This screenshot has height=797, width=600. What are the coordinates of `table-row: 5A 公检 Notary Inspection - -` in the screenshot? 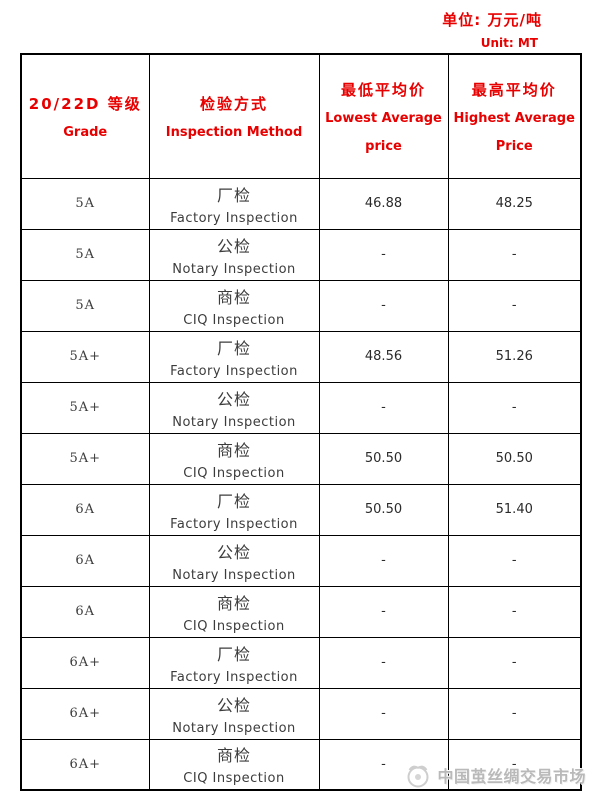 It's located at (301, 254).